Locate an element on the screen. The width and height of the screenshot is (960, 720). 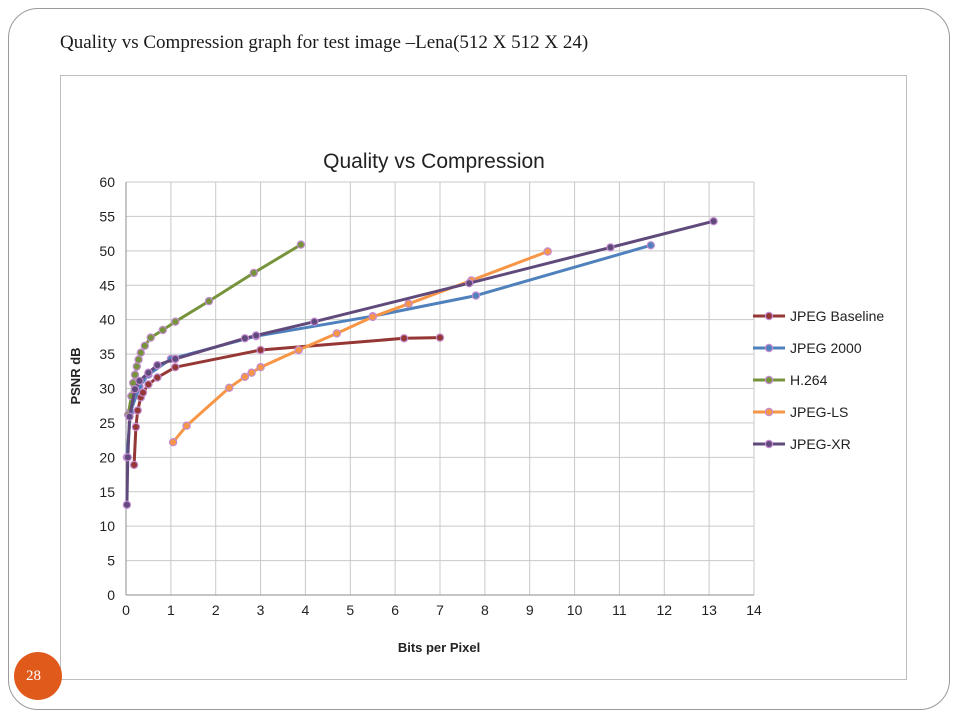
series-jpeg-ls is located at coordinates (360, 347).